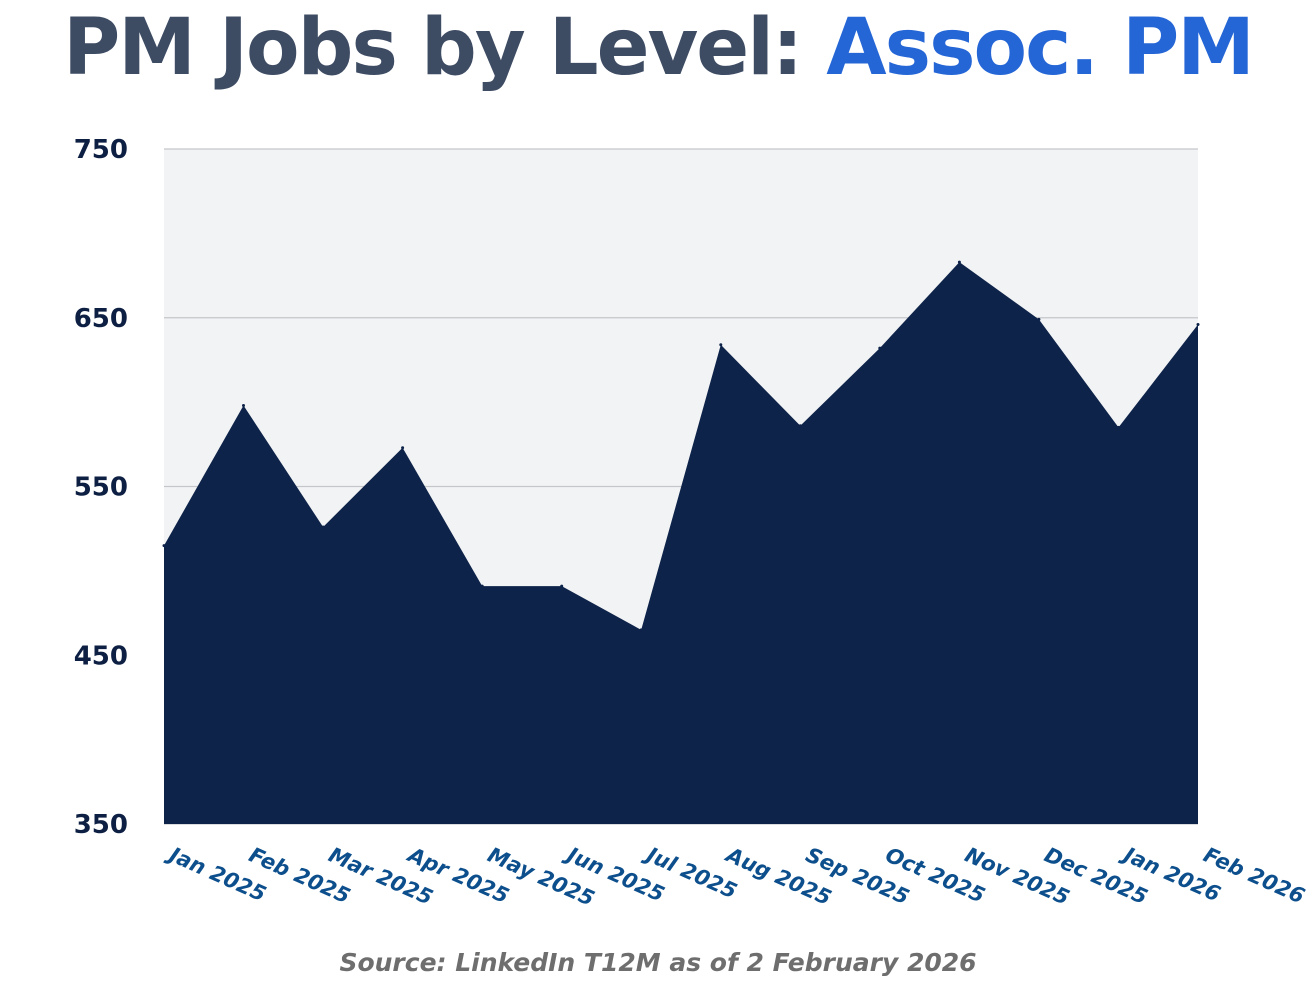 Image resolution: width=1316 pixels, height=1006 pixels. Describe the element at coordinates (101, 656) in the screenshot. I see `y-tick-label-450: 450` at that location.